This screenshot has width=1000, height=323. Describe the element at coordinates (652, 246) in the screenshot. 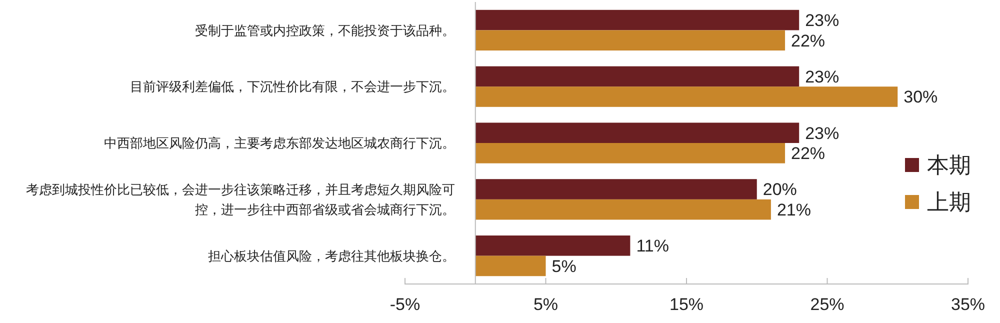

I see `data-label: 11%` at that location.